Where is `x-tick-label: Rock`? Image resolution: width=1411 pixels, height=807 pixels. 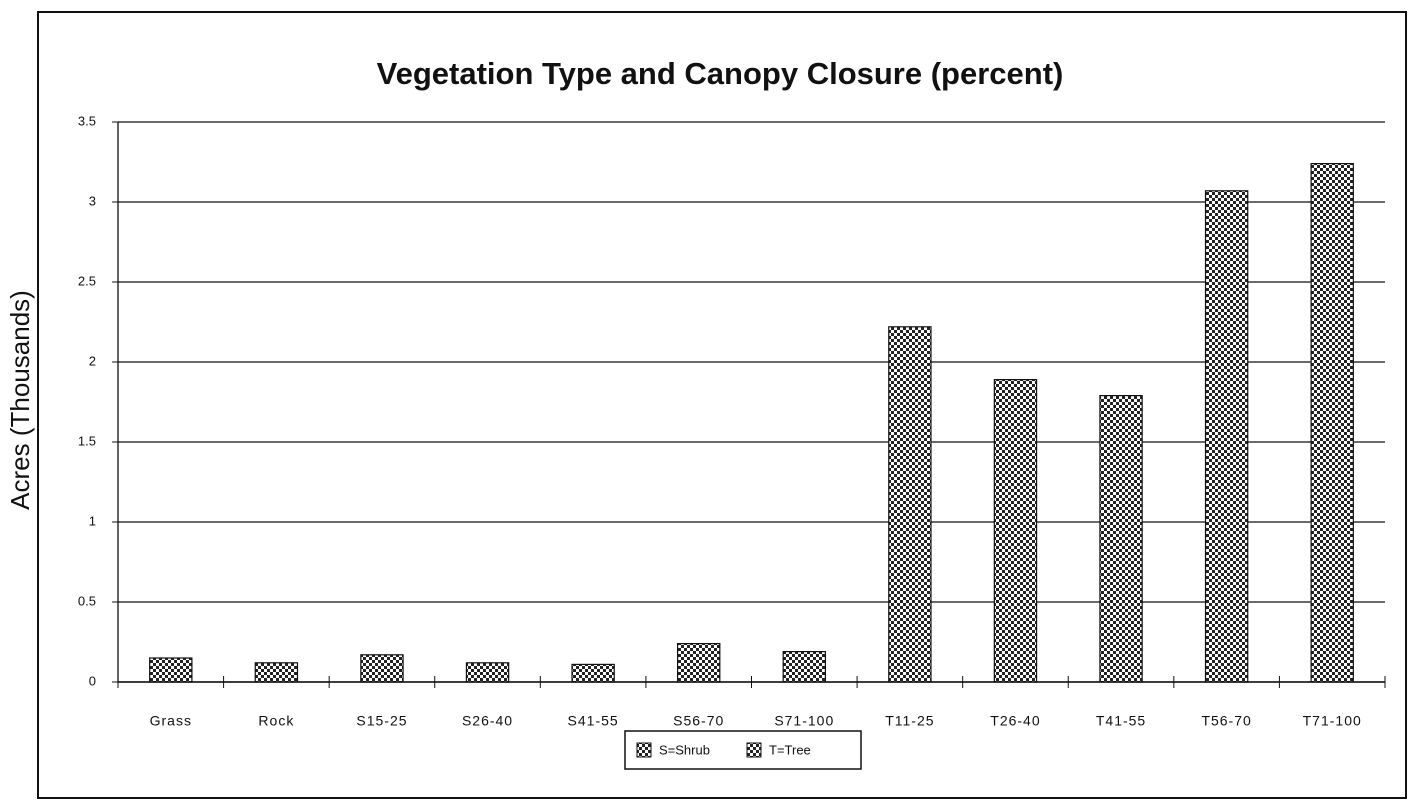 x-tick-label: Rock is located at coordinates (276, 721).